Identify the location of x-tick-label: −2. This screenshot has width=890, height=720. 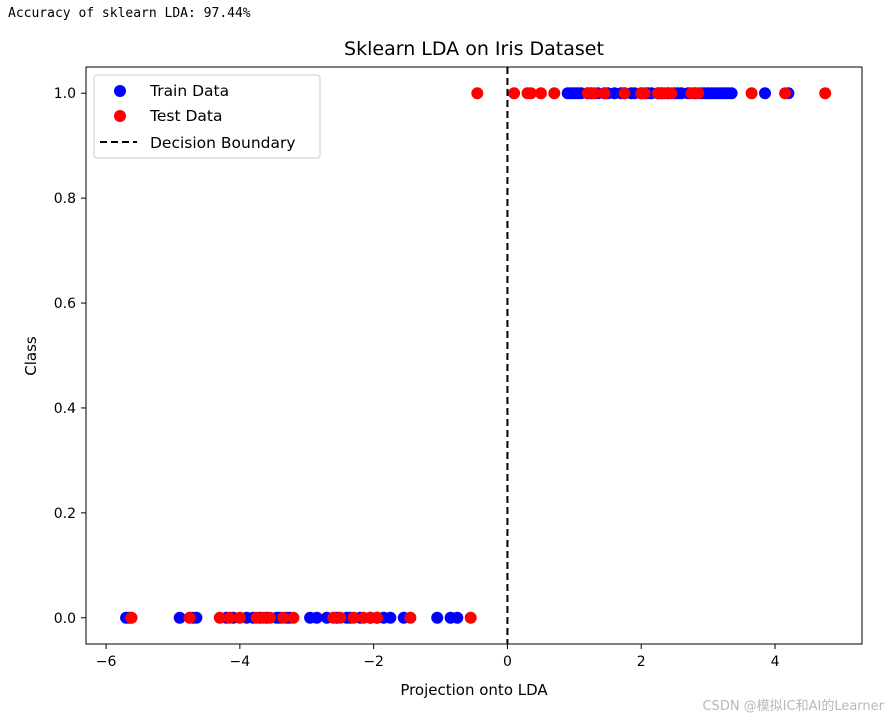
(373, 662).